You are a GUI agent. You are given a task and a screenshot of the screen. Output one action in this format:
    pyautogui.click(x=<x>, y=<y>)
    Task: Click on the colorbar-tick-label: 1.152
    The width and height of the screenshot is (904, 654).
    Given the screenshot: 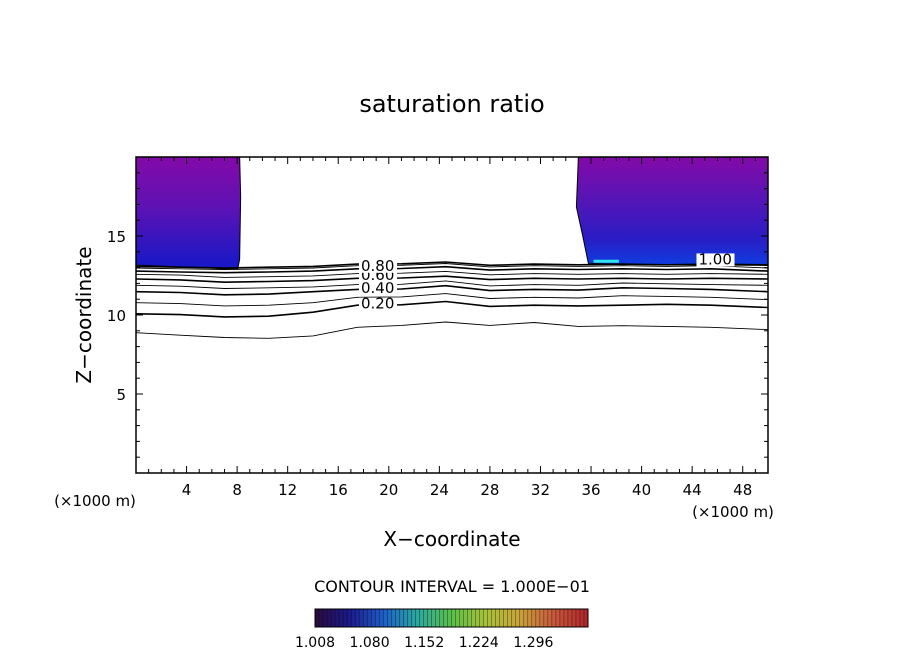 What is the action you would take?
    pyautogui.click(x=424, y=643)
    